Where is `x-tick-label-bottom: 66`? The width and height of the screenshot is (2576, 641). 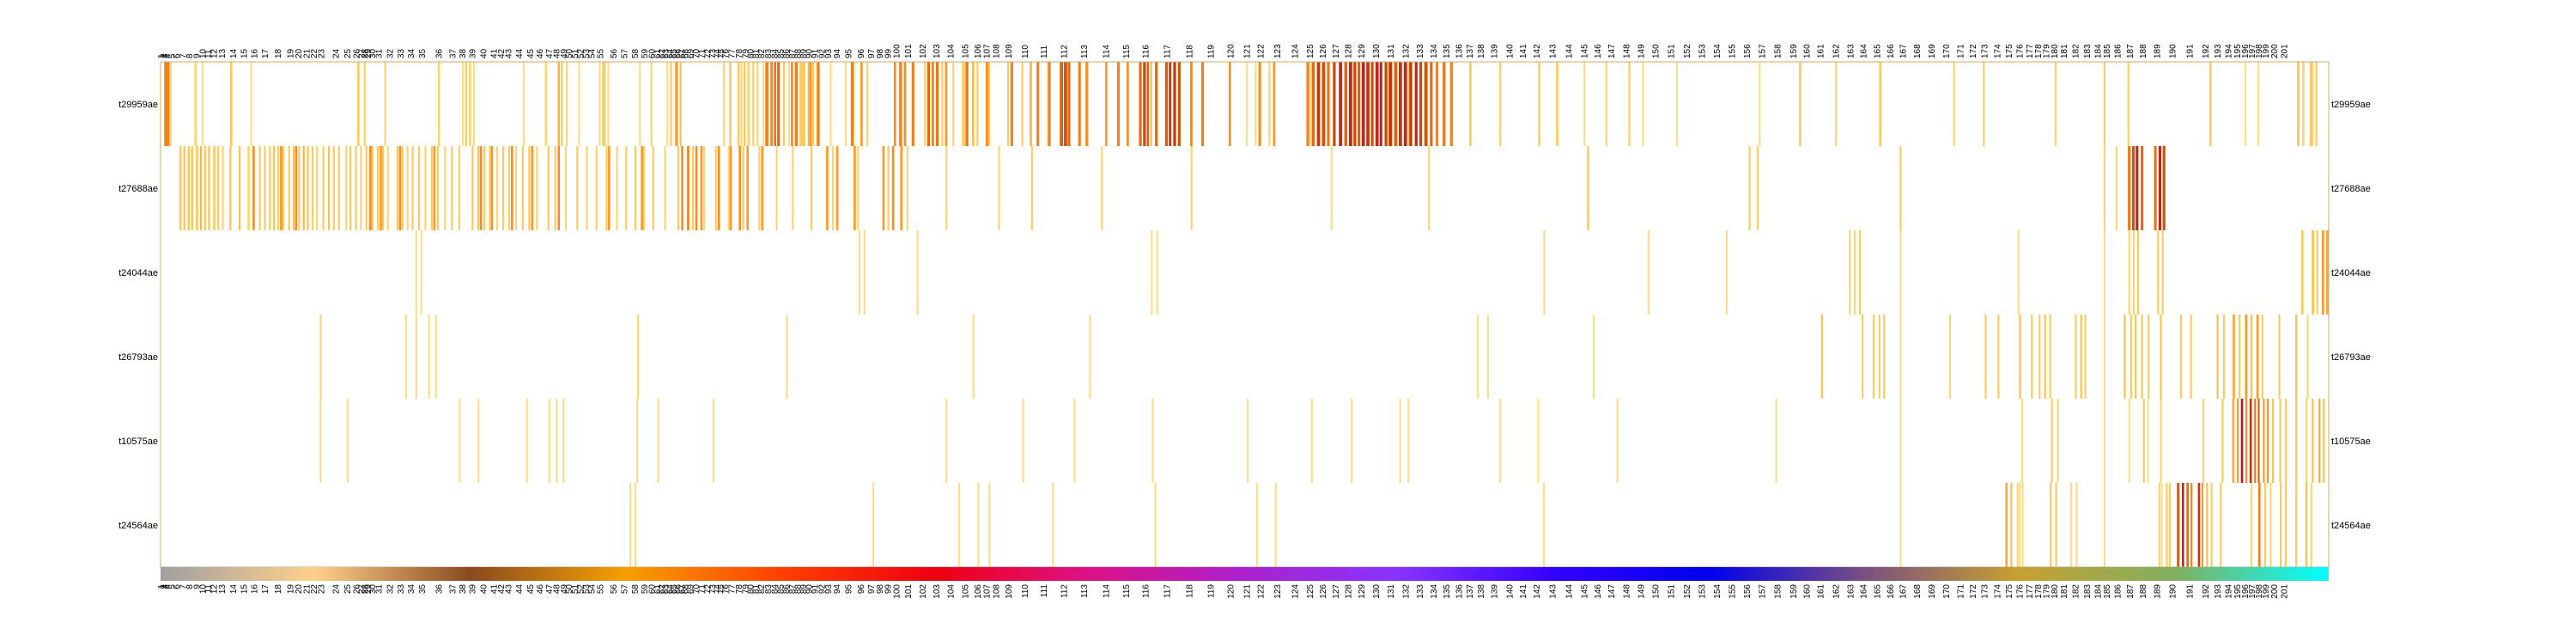
x-tick-label-bottom: 66 is located at coordinates (678, 589).